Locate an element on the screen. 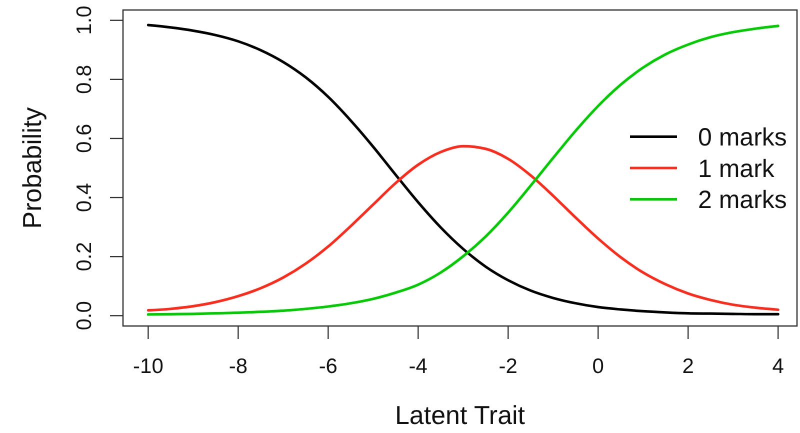 This screenshot has width=800, height=433. x-tick-label: 0 is located at coordinates (598, 366).